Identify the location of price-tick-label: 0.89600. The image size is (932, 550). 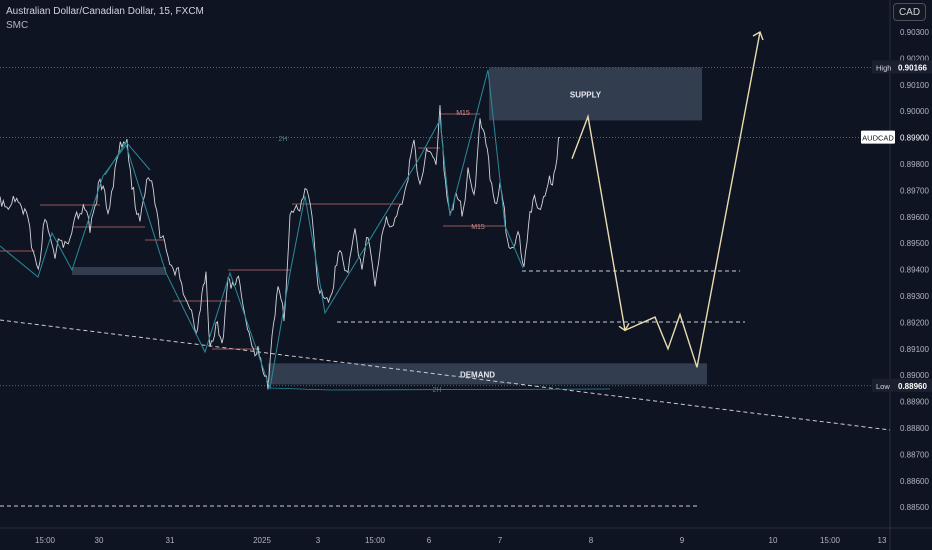
(914, 217).